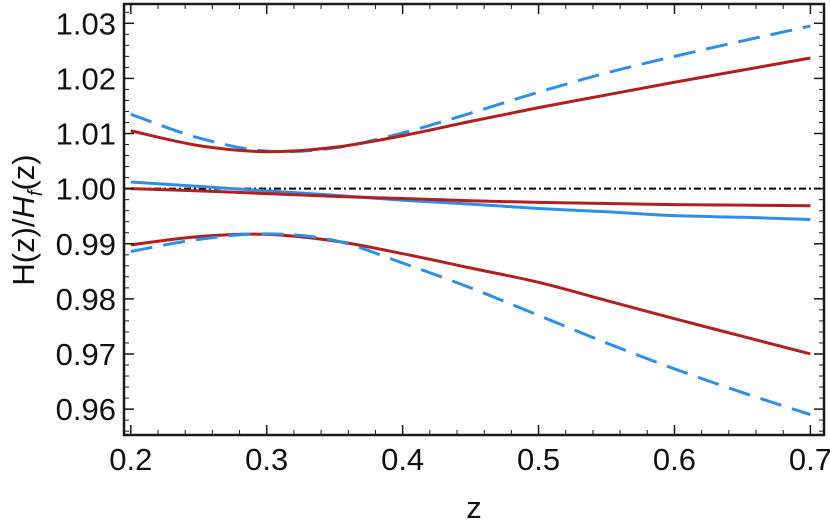 This screenshot has width=830, height=526. Describe the element at coordinates (538, 459) in the screenshot. I see `x-tick-label: 0.5` at that location.